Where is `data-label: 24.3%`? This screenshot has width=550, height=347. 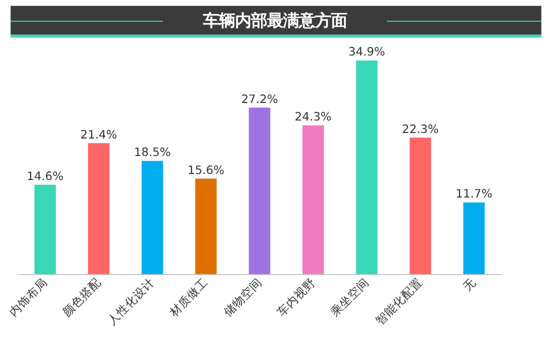
data-label: 24.3% is located at coordinates (313, 117).